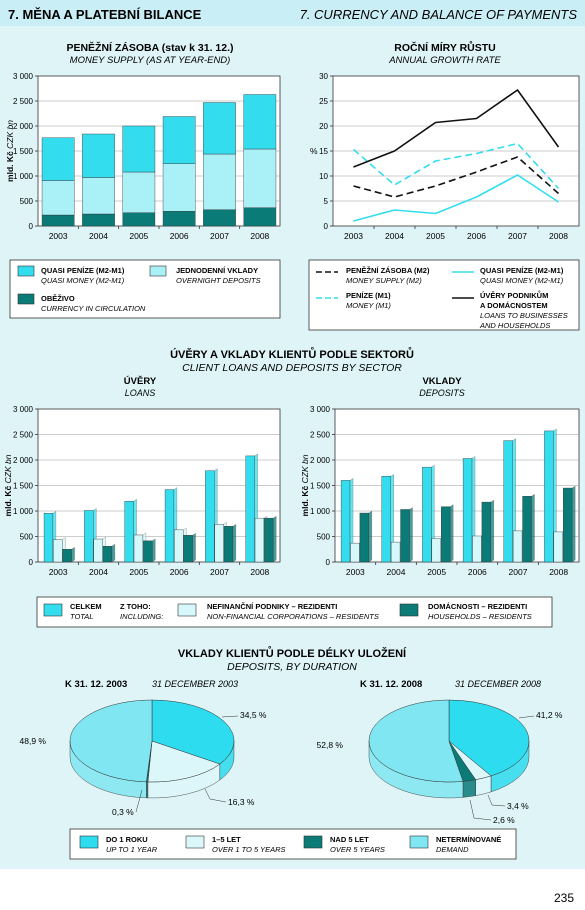 This screenshot has height=910, width=585. I want to click on y-tick-label: 15, so click(323, 151).